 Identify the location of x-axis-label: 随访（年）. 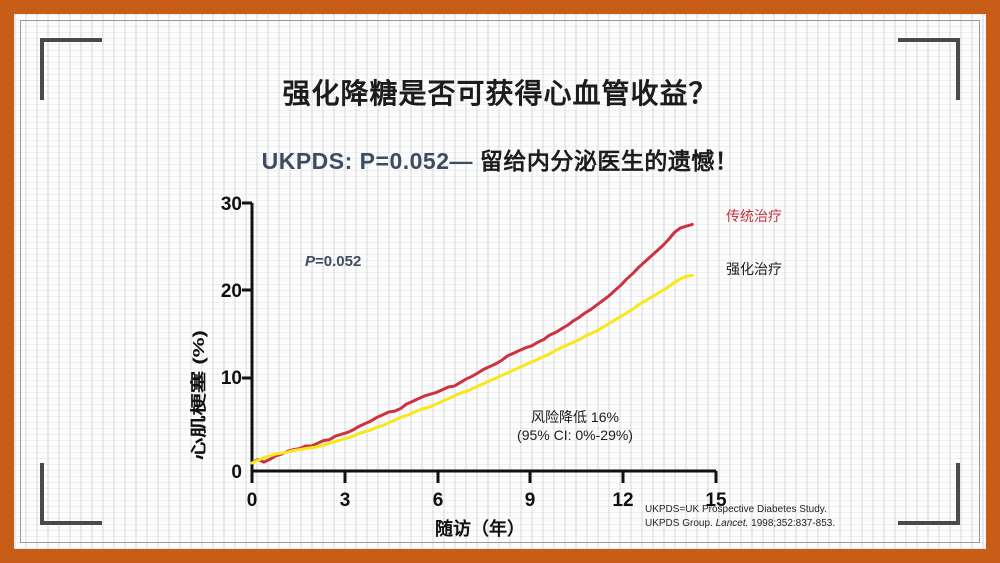
(480, 528).